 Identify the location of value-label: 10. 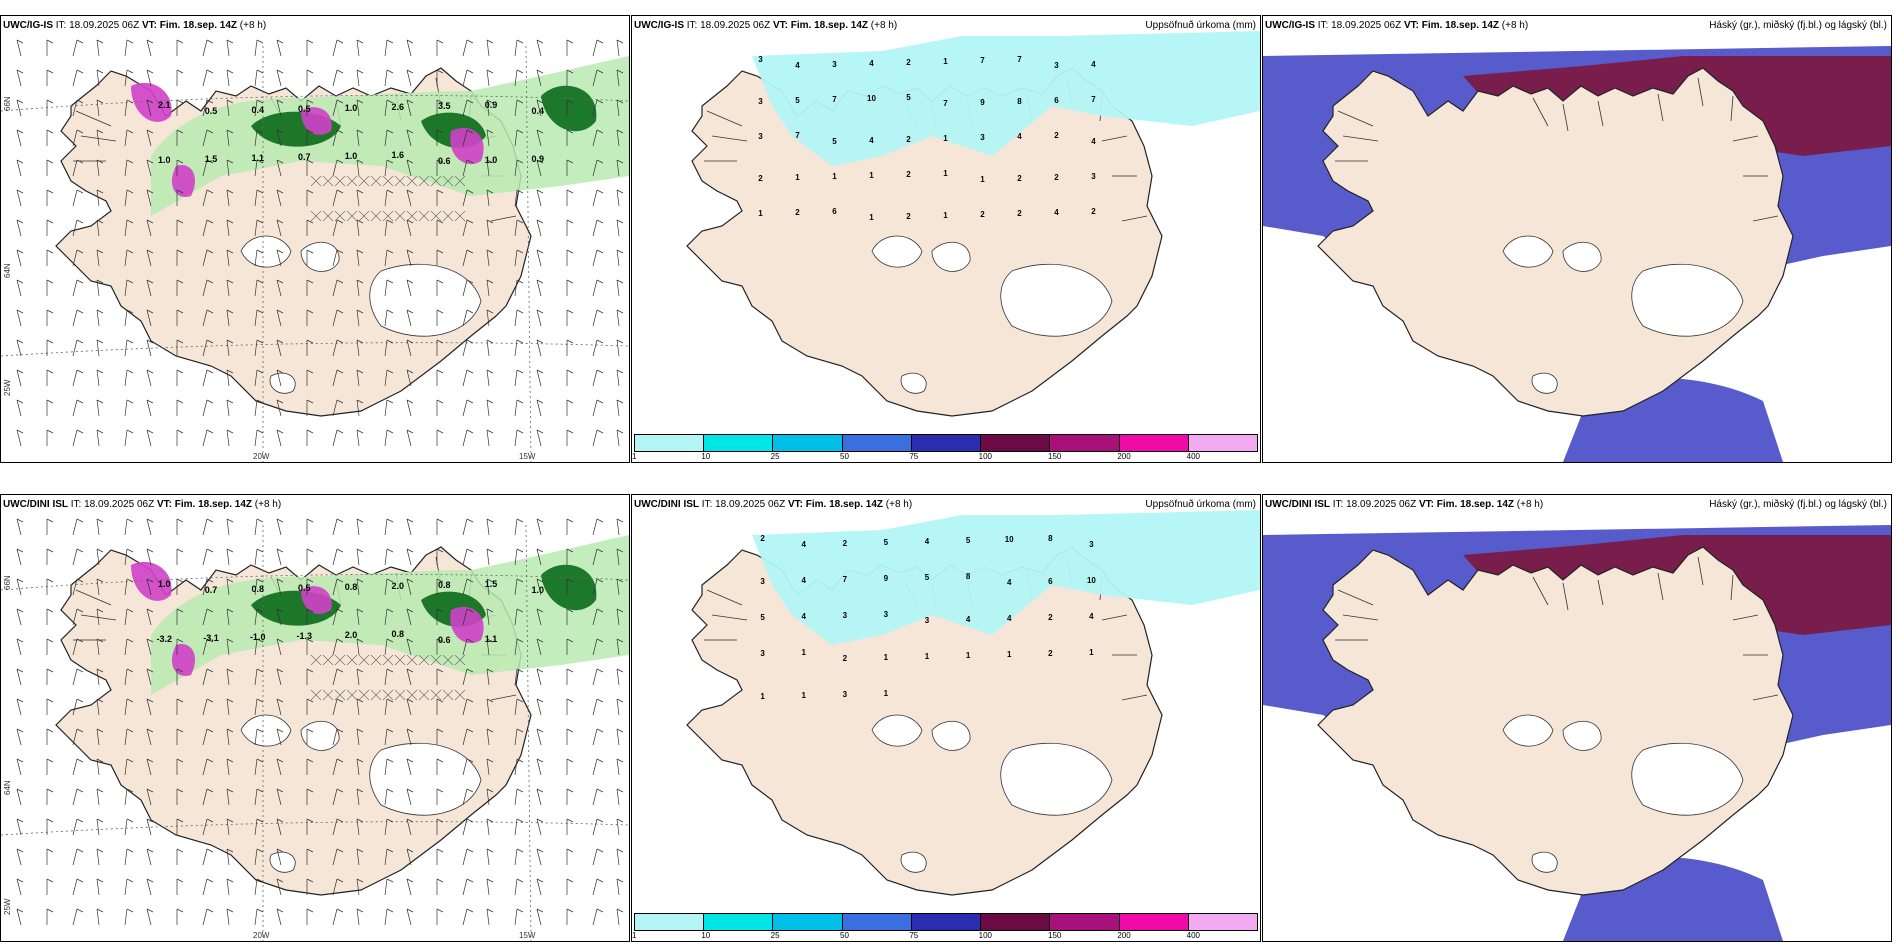
(871, 98).